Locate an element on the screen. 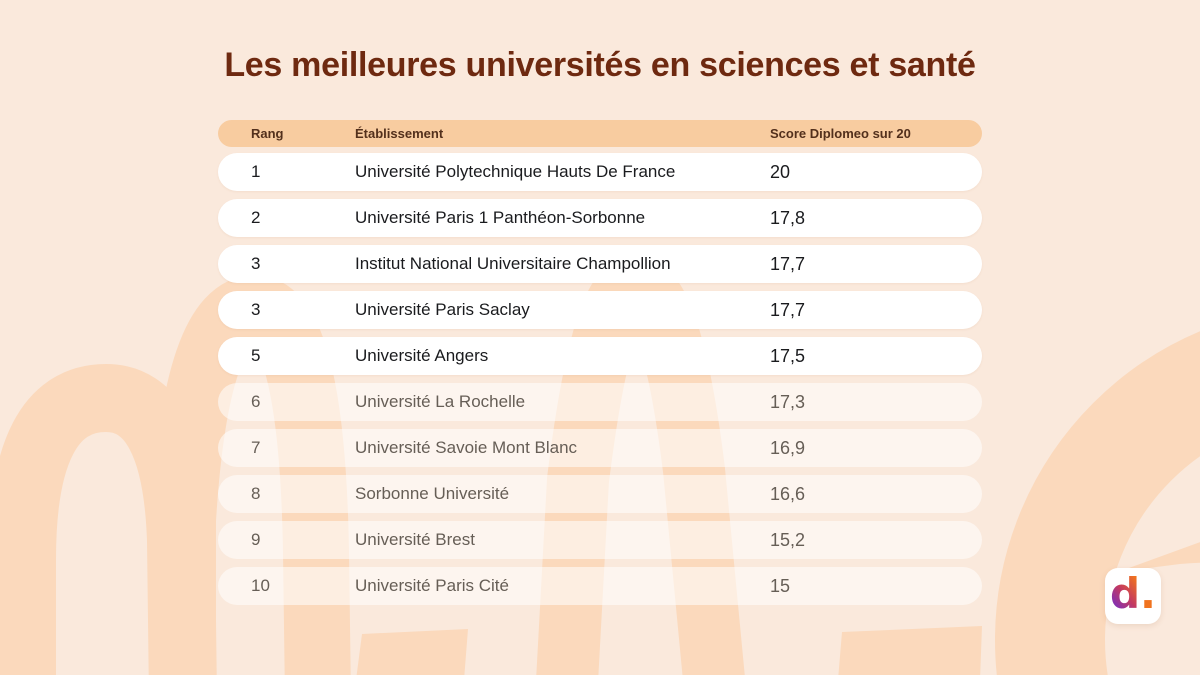 The image size is (1200, 675). institution-cell: Université La Rochelle is located at coordinates (440, 401).